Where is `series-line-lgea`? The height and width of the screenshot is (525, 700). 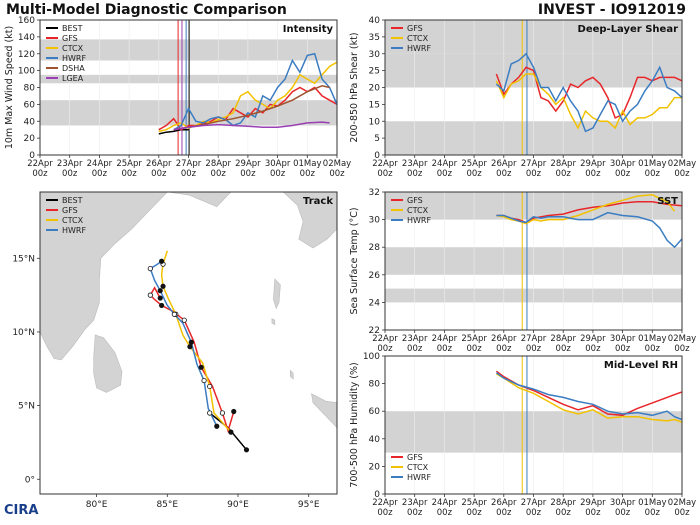 series-line-lgea is located at coordinates (251, 126).